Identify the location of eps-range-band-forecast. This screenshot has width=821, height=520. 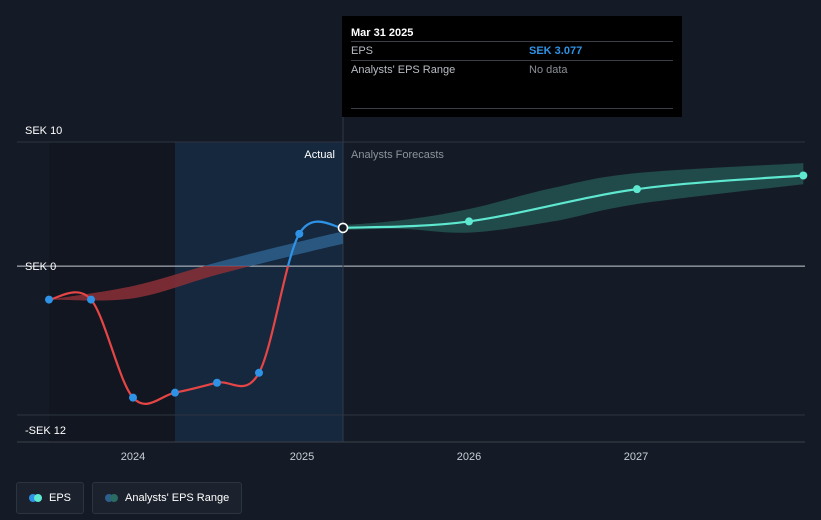
(573, 198).